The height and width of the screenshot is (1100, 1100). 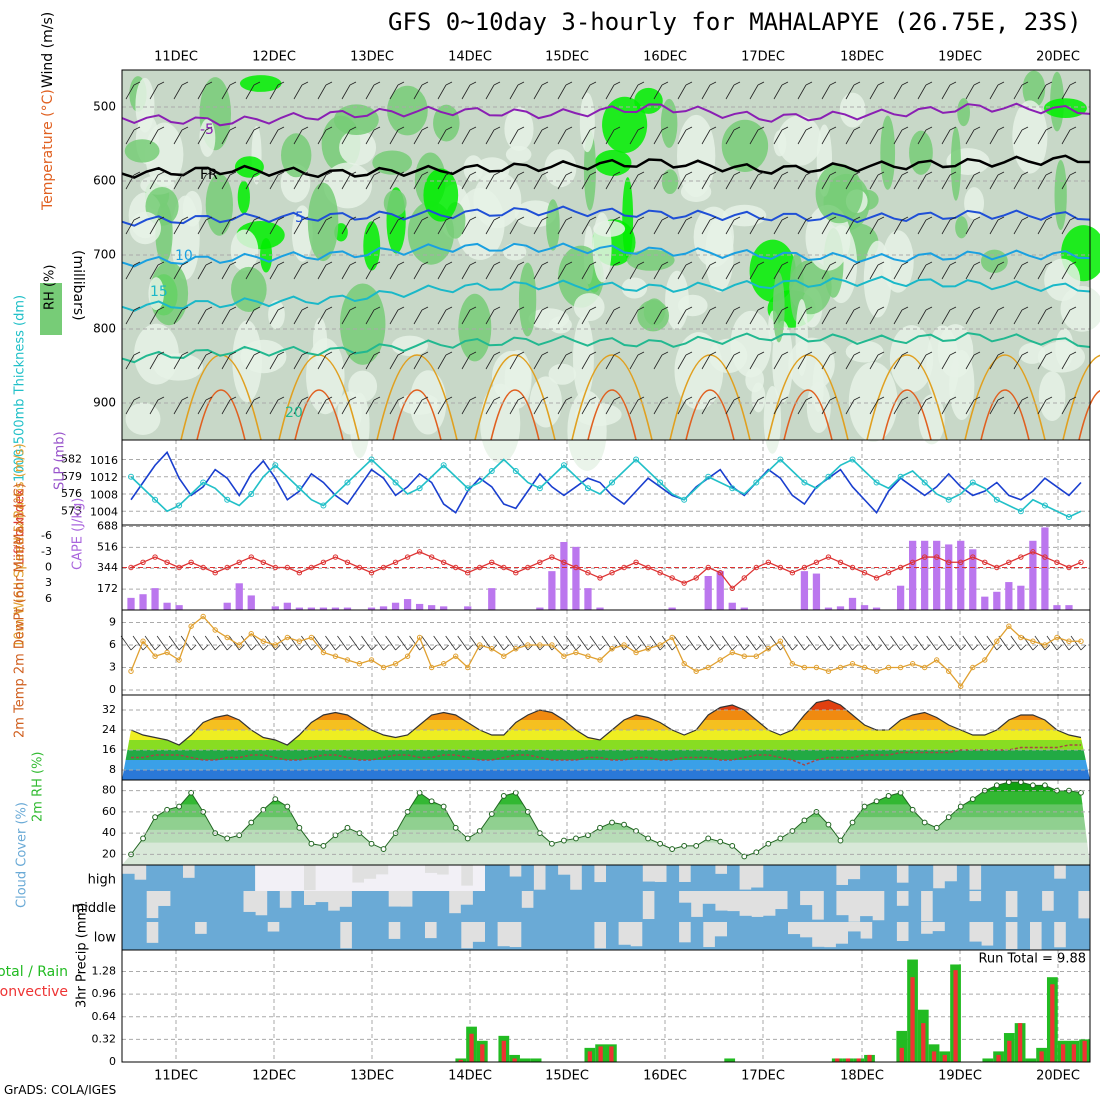 I want to click on legend-swatch-rh, so click(x=51, y=309).